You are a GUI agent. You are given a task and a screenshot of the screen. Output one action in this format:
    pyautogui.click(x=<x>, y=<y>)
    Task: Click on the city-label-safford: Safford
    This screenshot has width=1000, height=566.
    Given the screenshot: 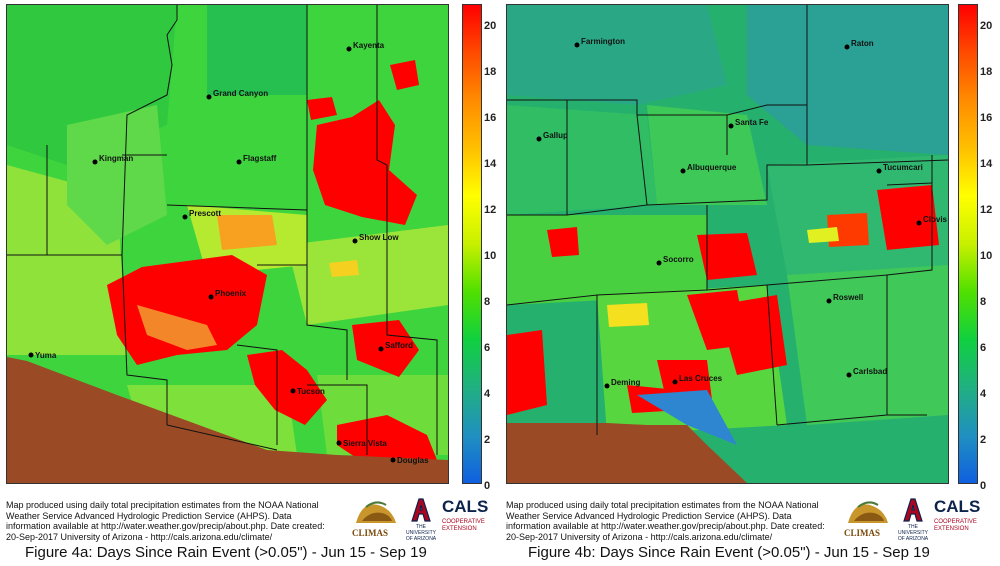 What is the action you would take?
    pyautogui.click(x=399, y=345)
    